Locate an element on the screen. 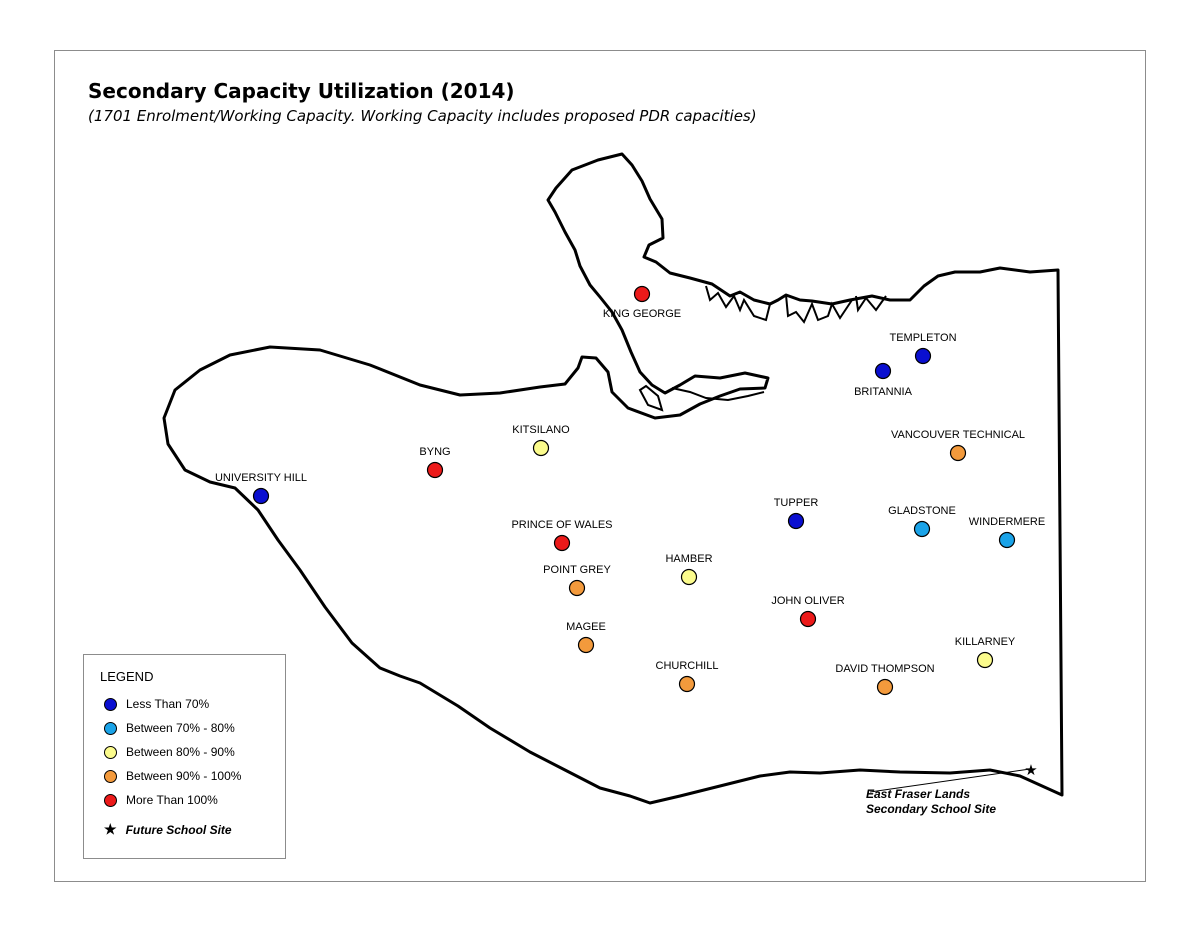  false-creek is located at coordinates (651, 398).